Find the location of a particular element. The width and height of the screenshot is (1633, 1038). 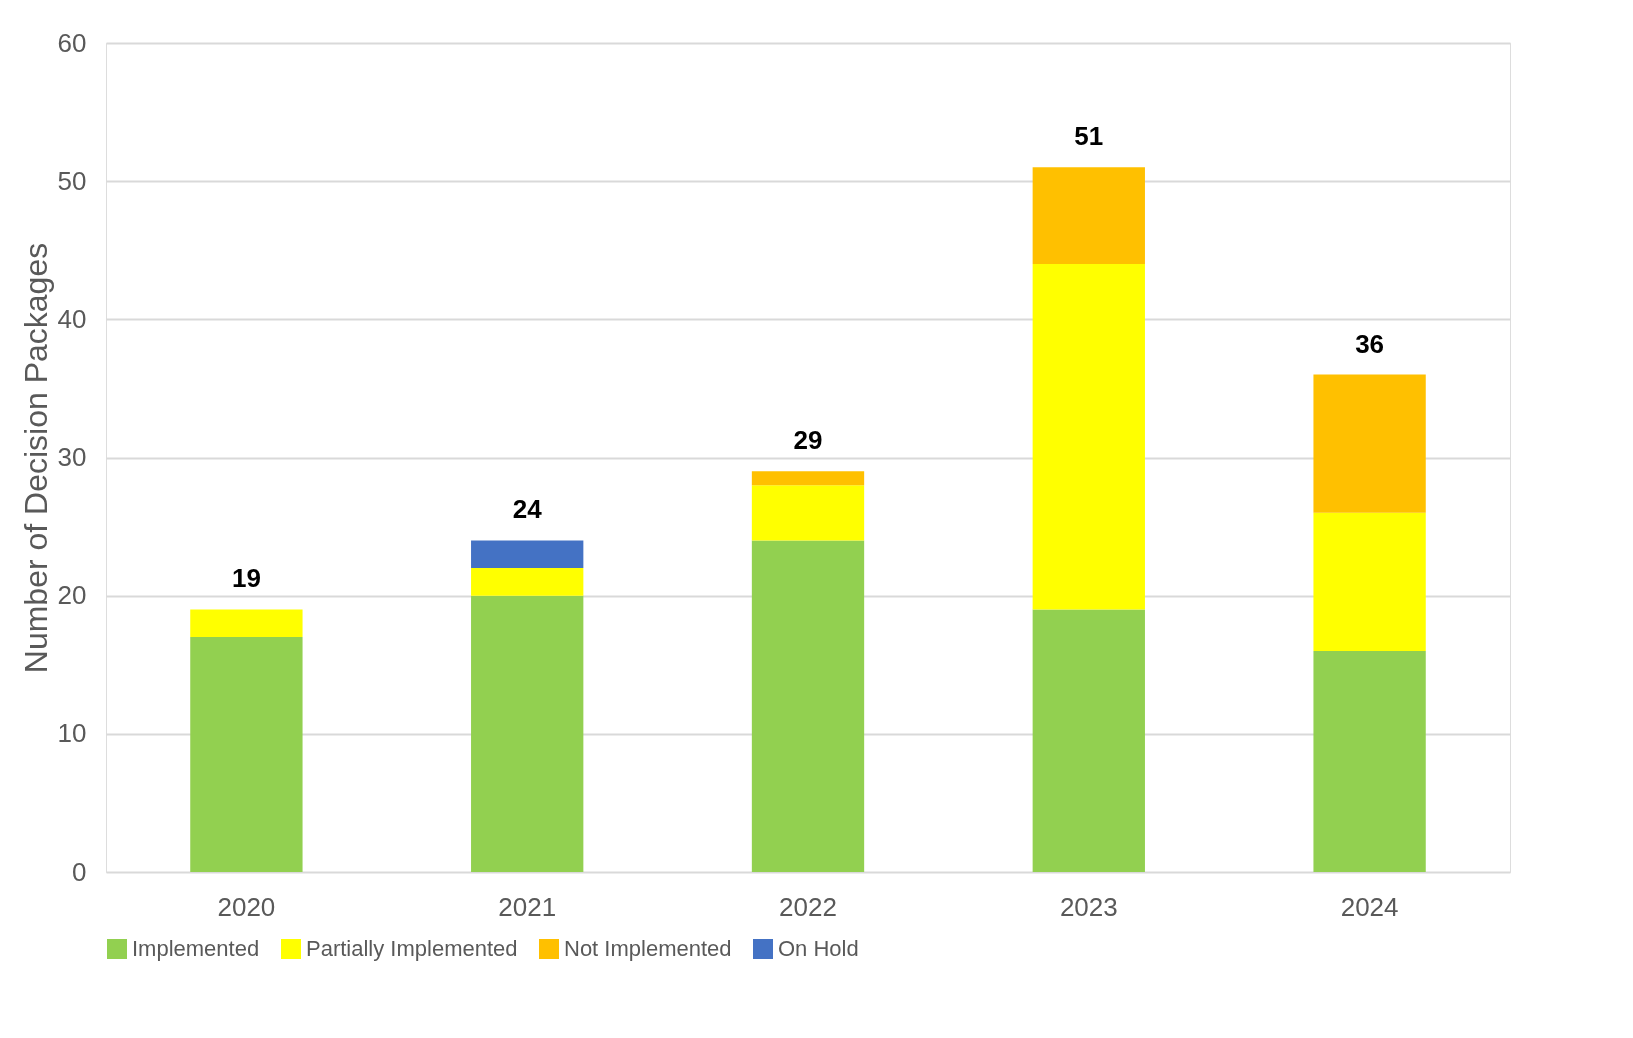

total-label: 36 is located at coordinates (1370, 343).